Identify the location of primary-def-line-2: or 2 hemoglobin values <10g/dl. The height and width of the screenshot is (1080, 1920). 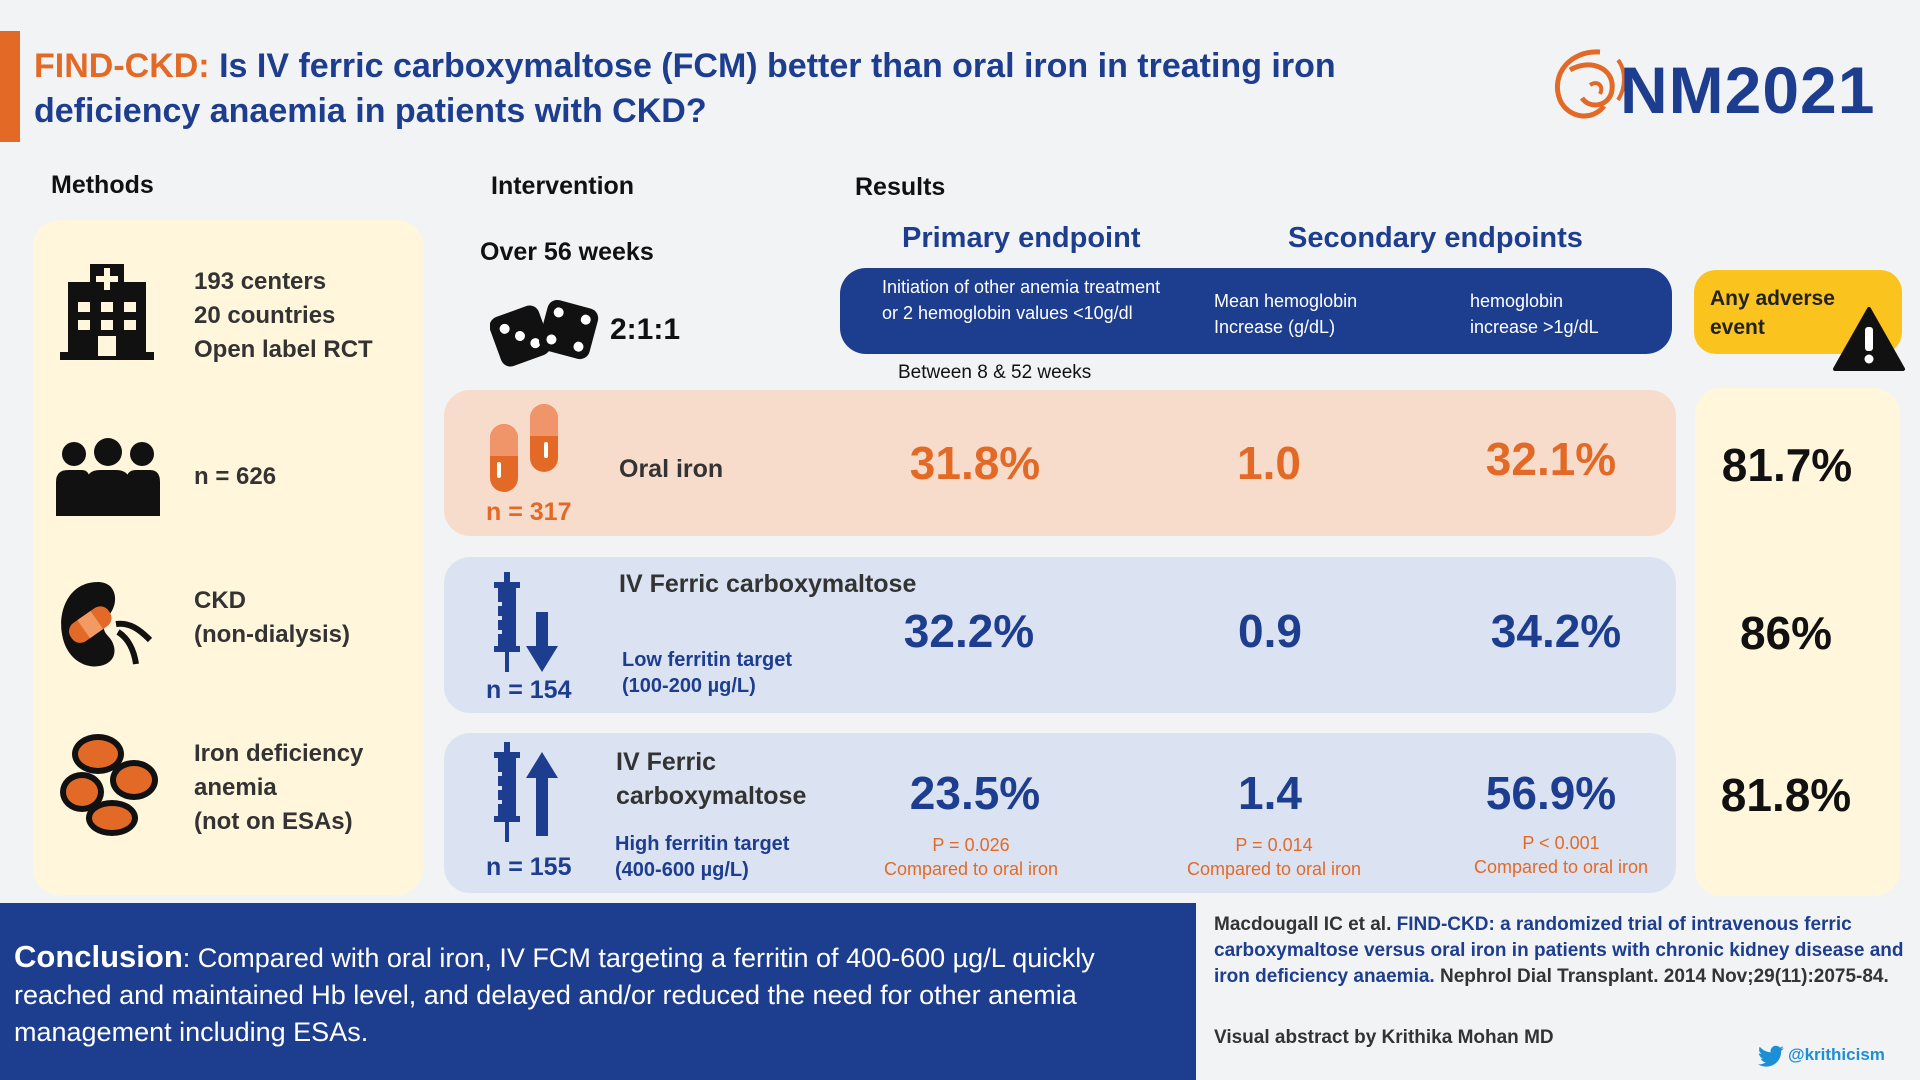
(1007, 313).